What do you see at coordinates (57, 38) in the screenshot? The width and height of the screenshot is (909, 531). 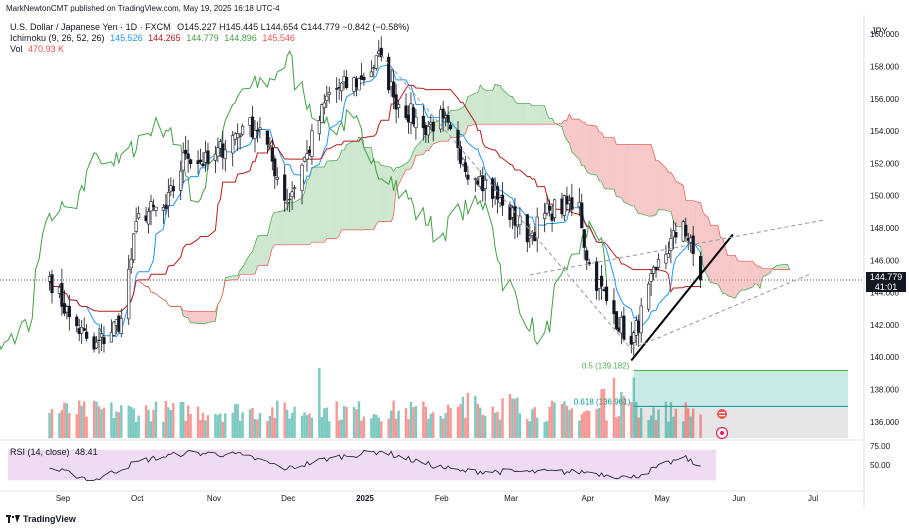 I see `ichimoku-label: Ichimoku (9, 26, 52, 26)` at bounding box center [57, 38].